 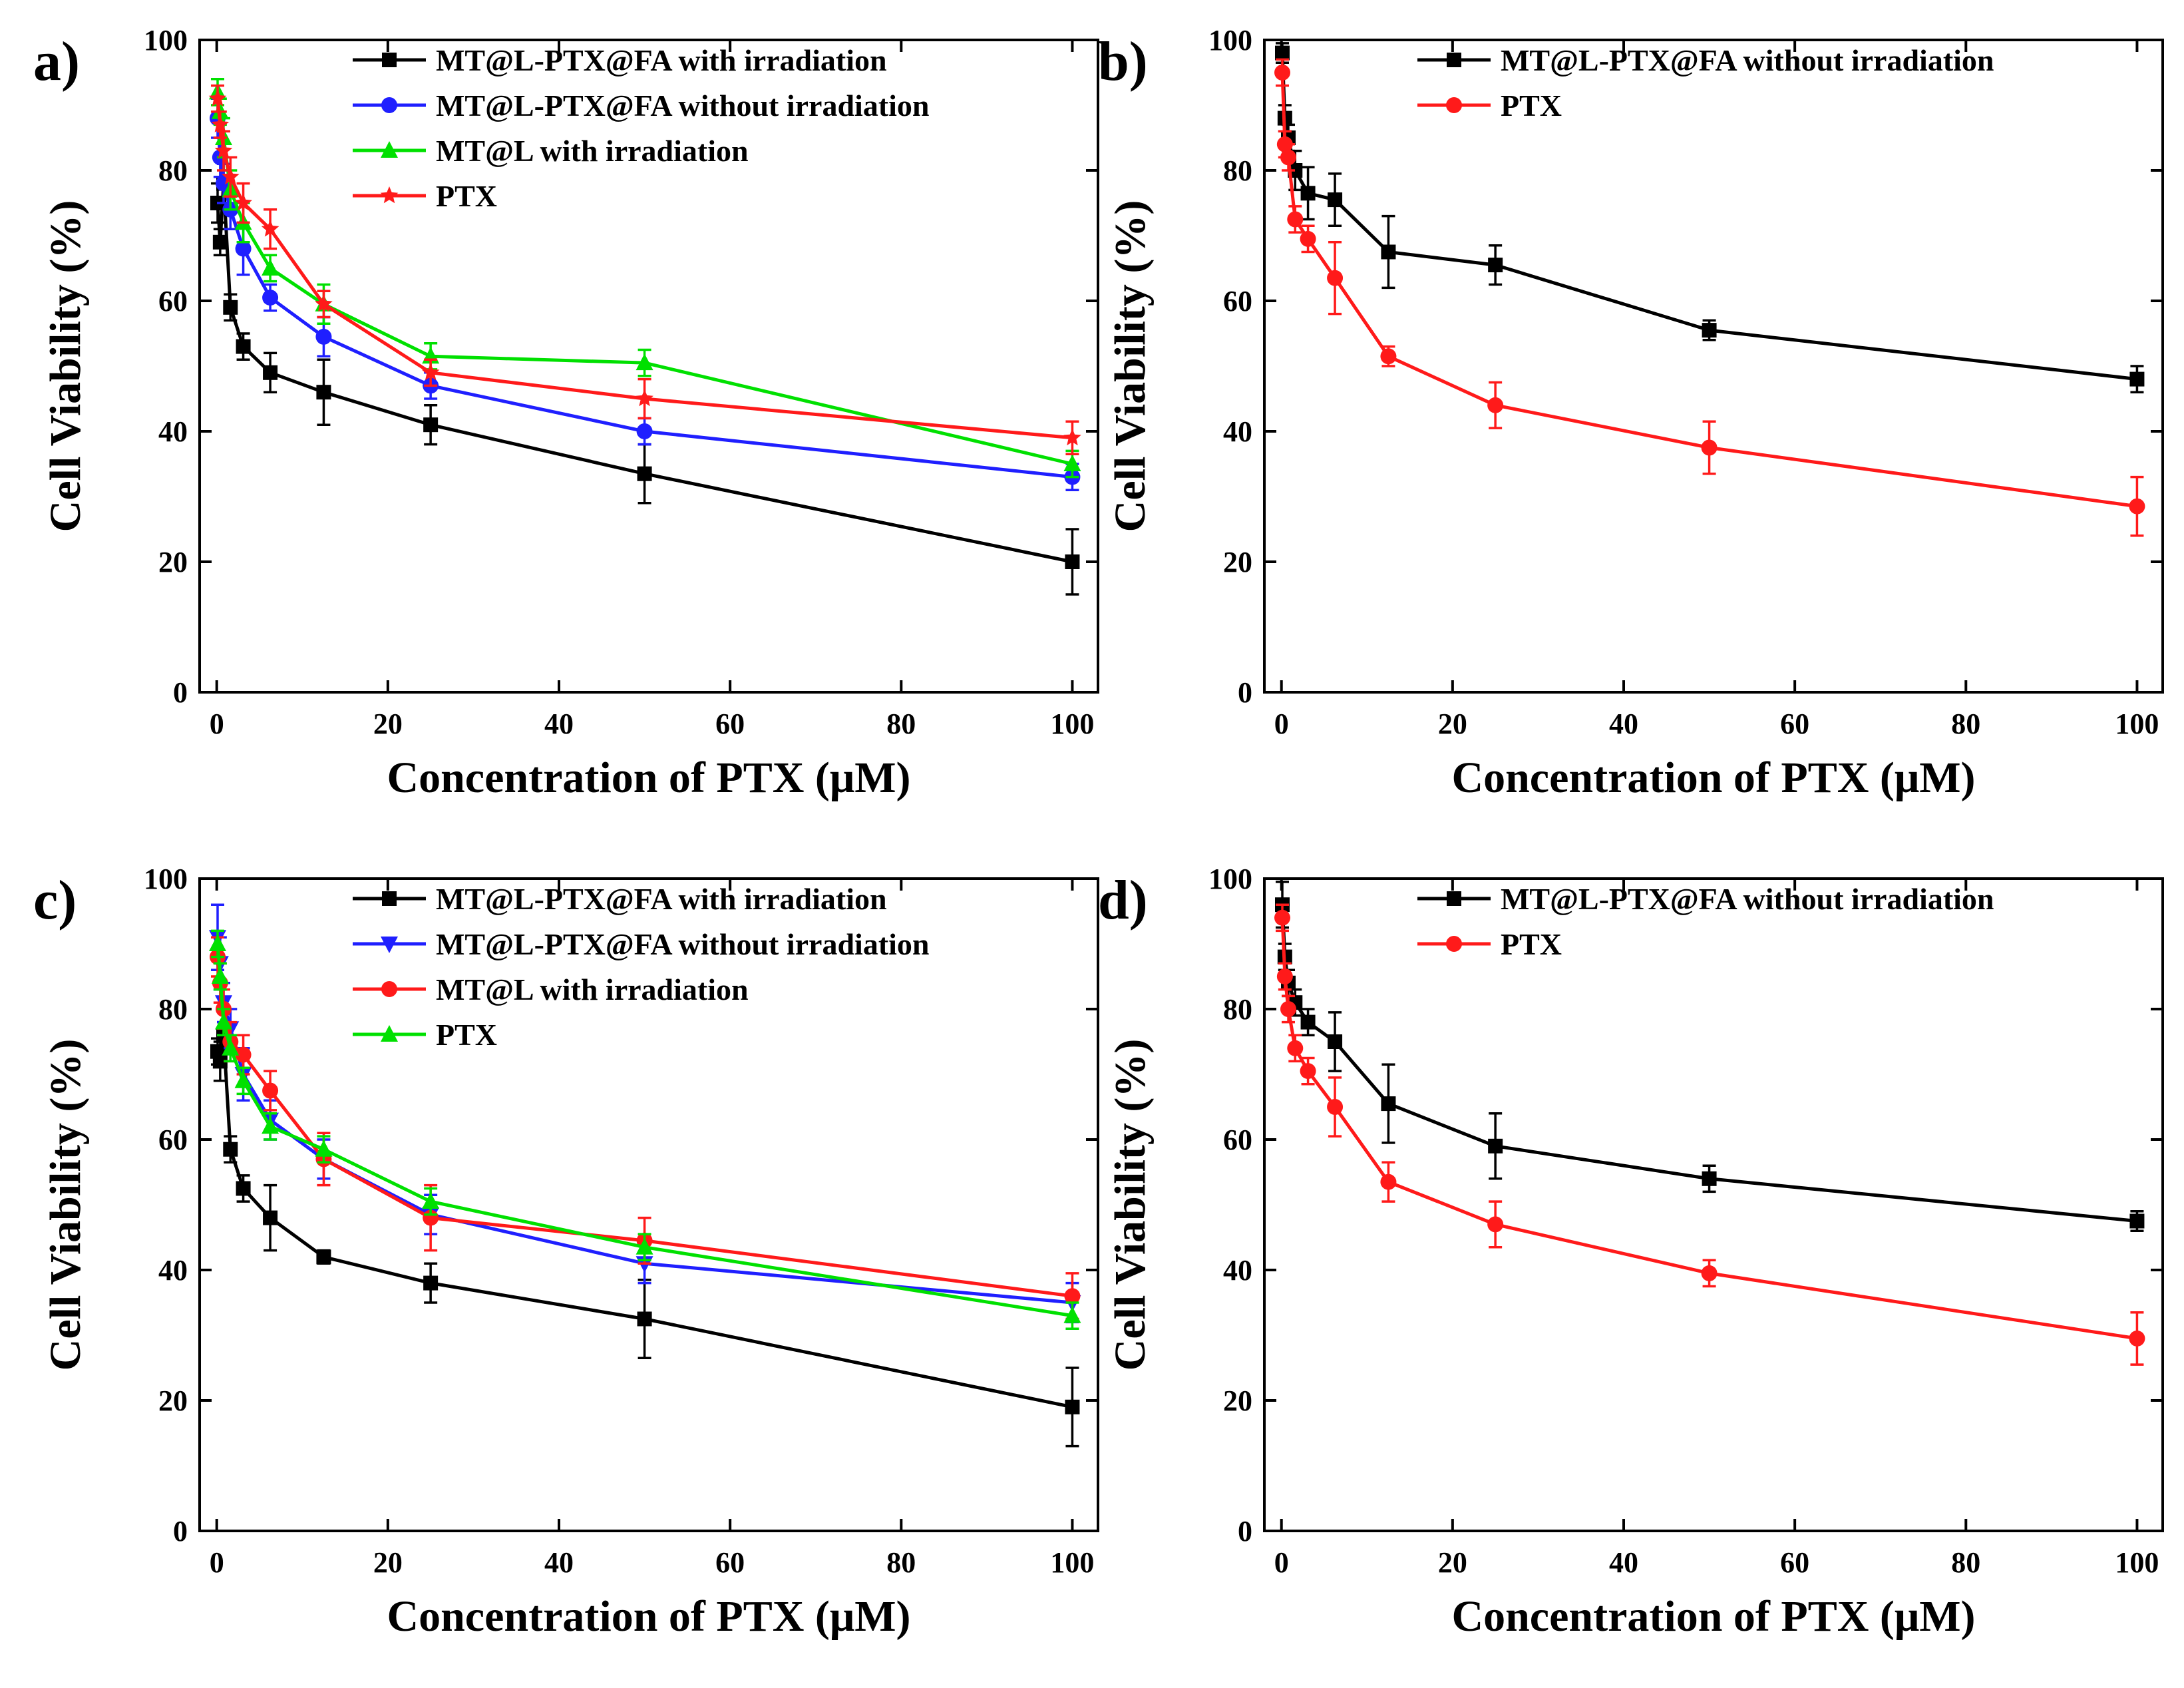 What do you see at coordinates (1748, 60) in the screenshot?
I see `legend-label: MT@L-PTX@FA without irradiation` at bounding box center [1748, 60].